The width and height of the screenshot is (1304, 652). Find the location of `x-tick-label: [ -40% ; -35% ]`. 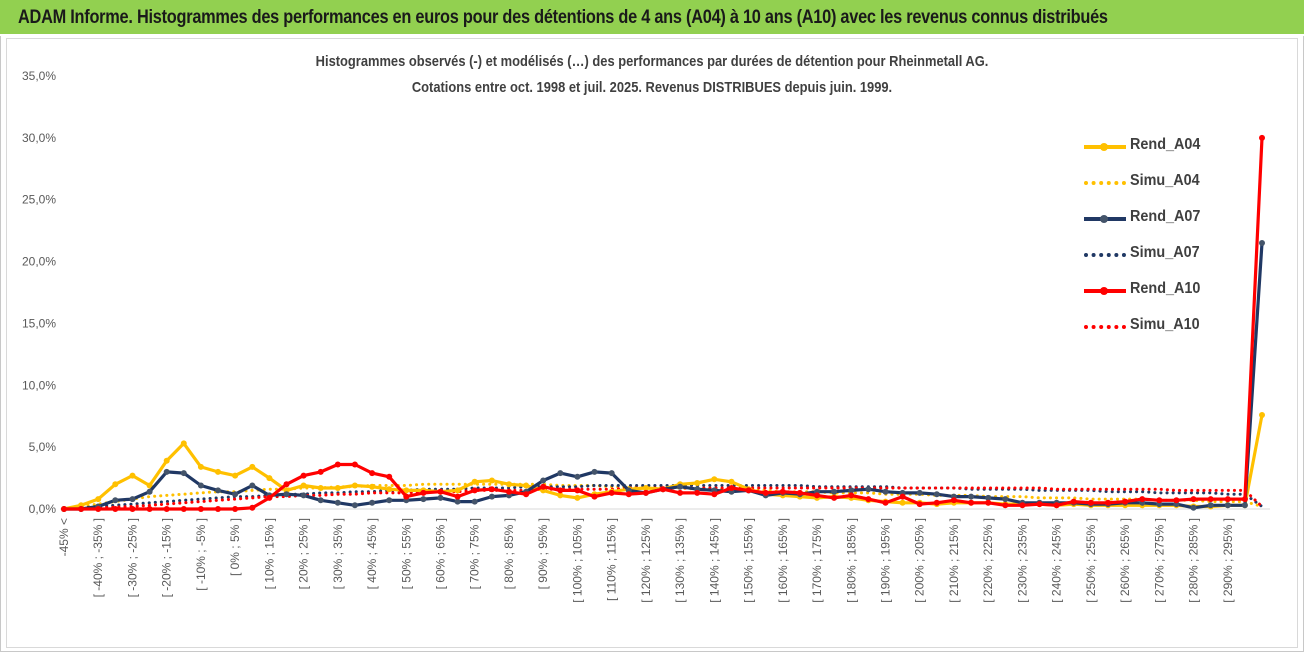

x-tick-label: [ -40% ; -35% ] is located at coordinates (98, 557).